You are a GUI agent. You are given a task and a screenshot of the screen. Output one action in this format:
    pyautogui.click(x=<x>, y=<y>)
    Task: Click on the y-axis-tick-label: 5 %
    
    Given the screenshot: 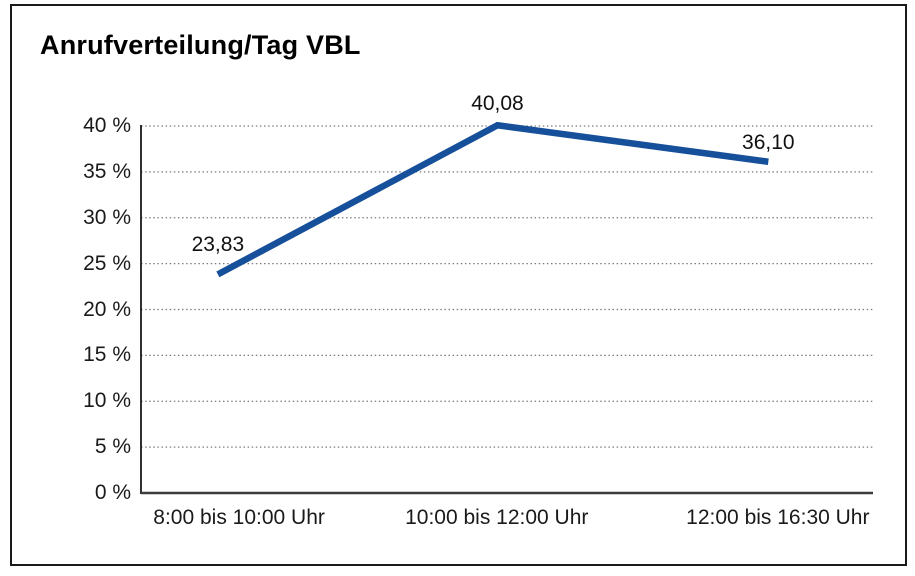 What is the action you would take?
    pyautogui.click(x=112, y=447)
    